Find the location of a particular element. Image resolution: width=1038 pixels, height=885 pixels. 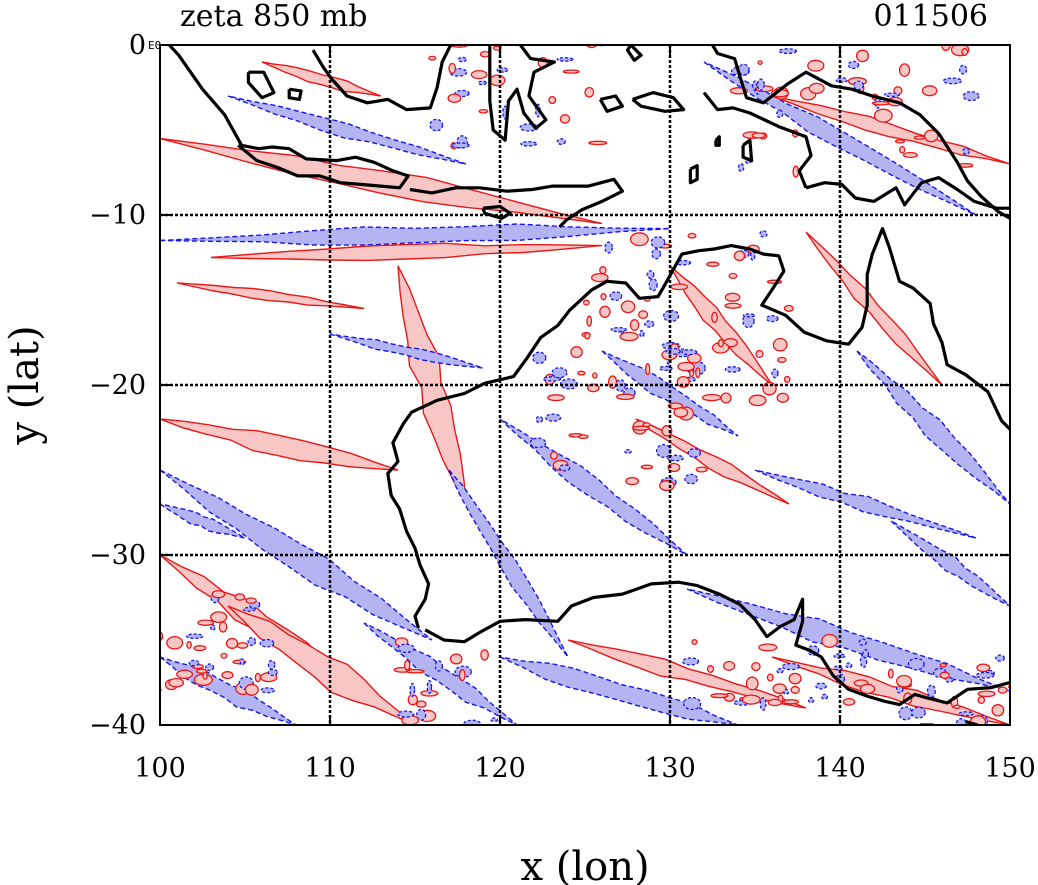

coastline-halmahera is located at coordinates (634, 53).